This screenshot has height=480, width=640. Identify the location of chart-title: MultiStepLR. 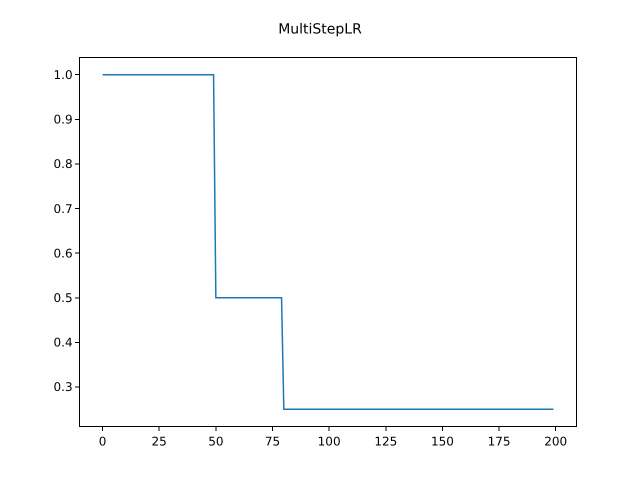
(320, 30).